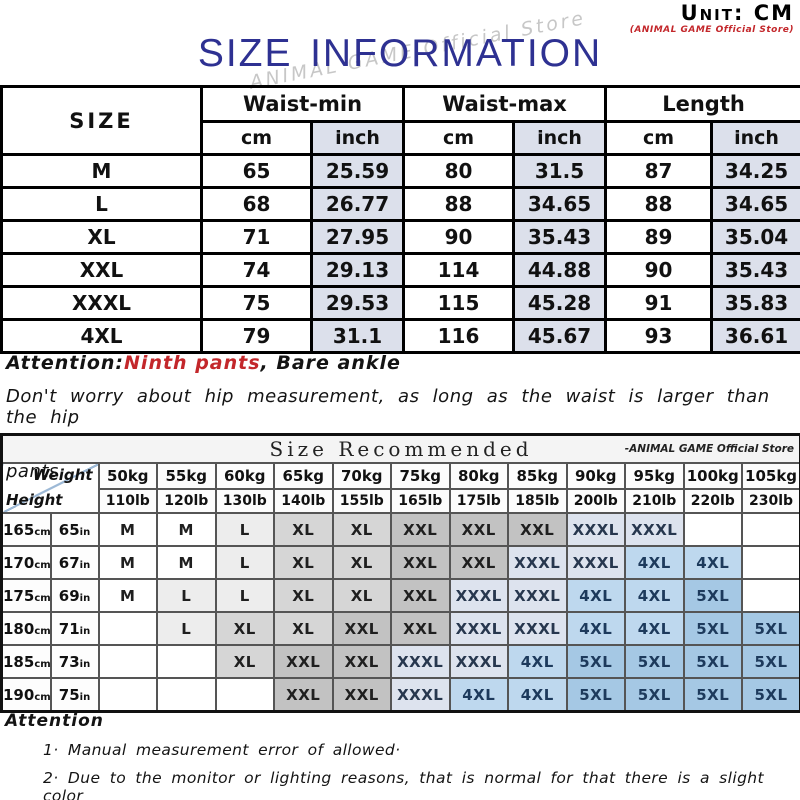 This screenshot has height=800, width=800. What do you see at coordinates (26, 529) in the screenshot?
I see `height-cm-cell: 165cm` at bounding box center [26, 529].